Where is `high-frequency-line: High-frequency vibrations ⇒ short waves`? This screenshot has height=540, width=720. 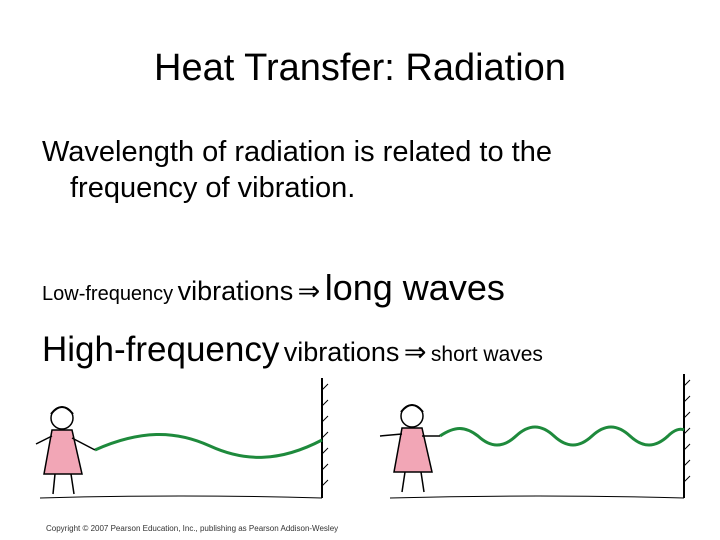
high-frequency-line: High-frequency vibrations ⇒ short waves is located at coordinates (292, 353).